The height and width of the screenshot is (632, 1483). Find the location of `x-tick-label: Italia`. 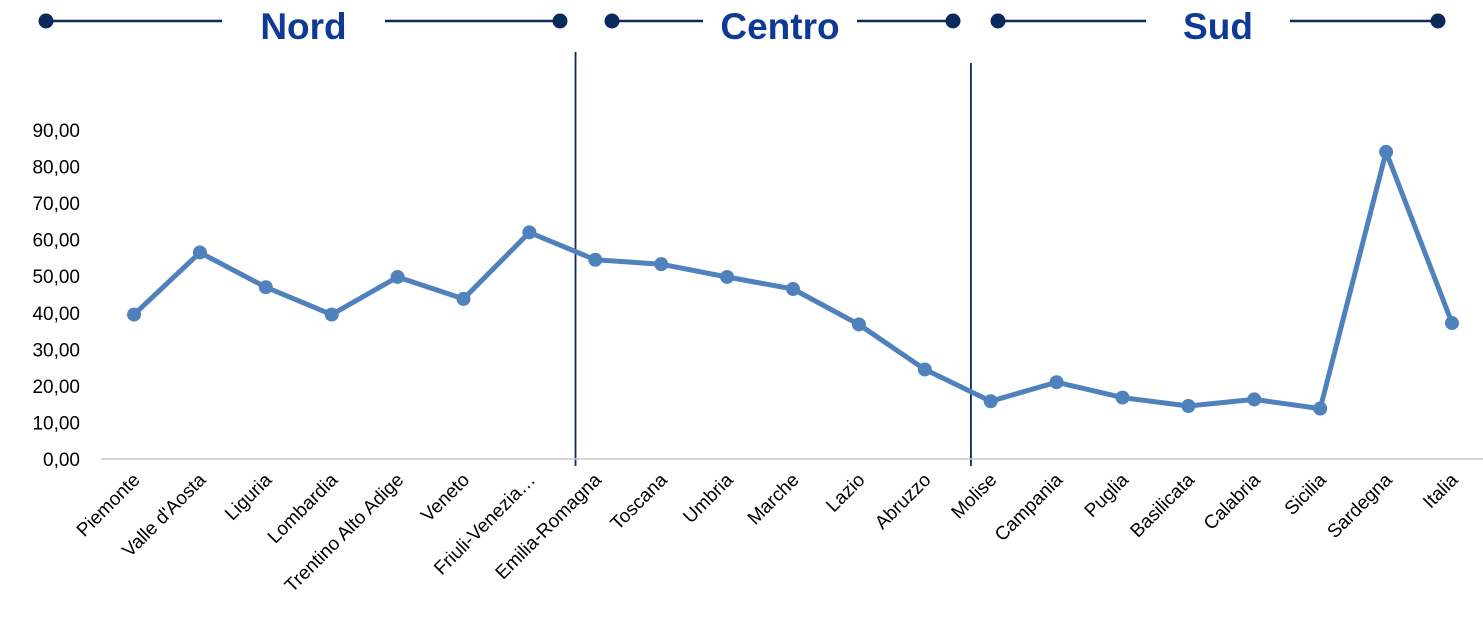

x-tick-label: Italia is located at coordinates (1441, 491).